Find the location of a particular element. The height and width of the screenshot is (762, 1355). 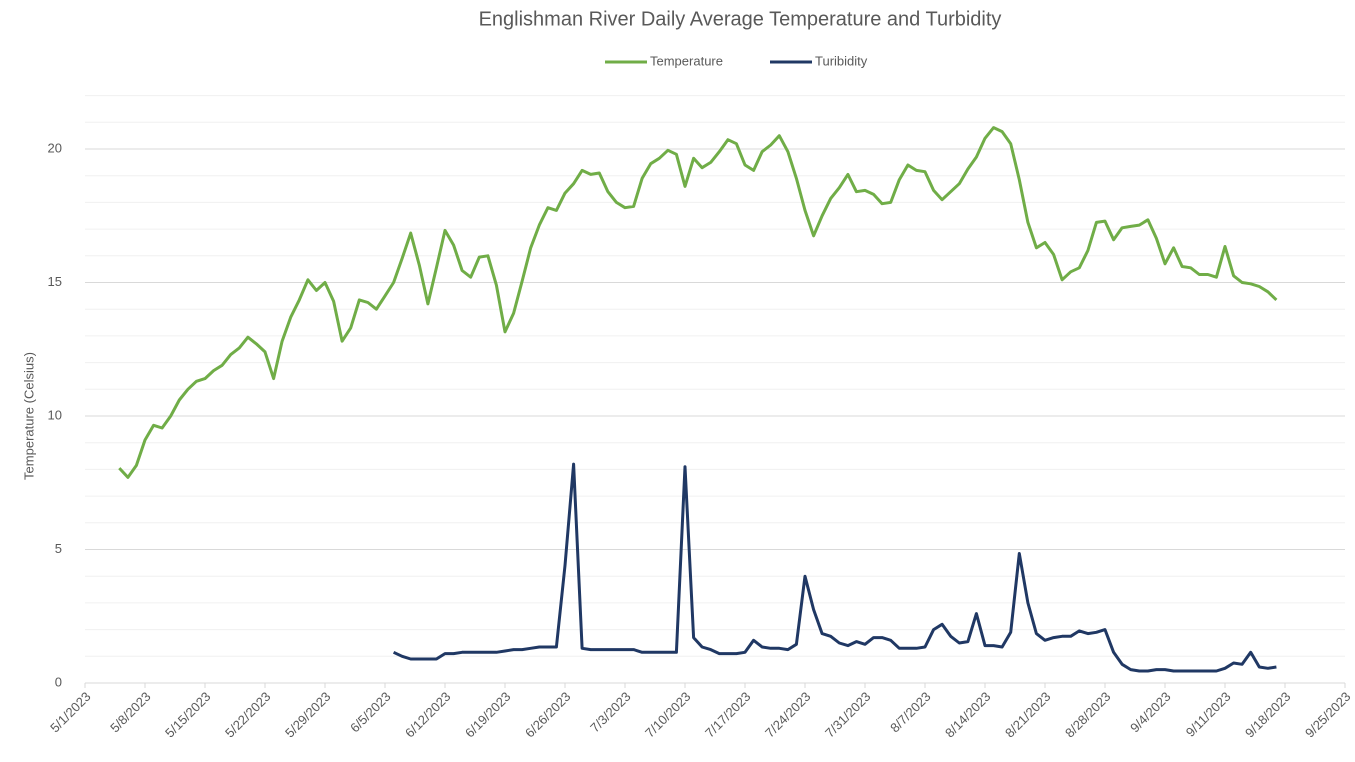

x-tick-label: 5/29/2023 is located at coordinates (308, 715).